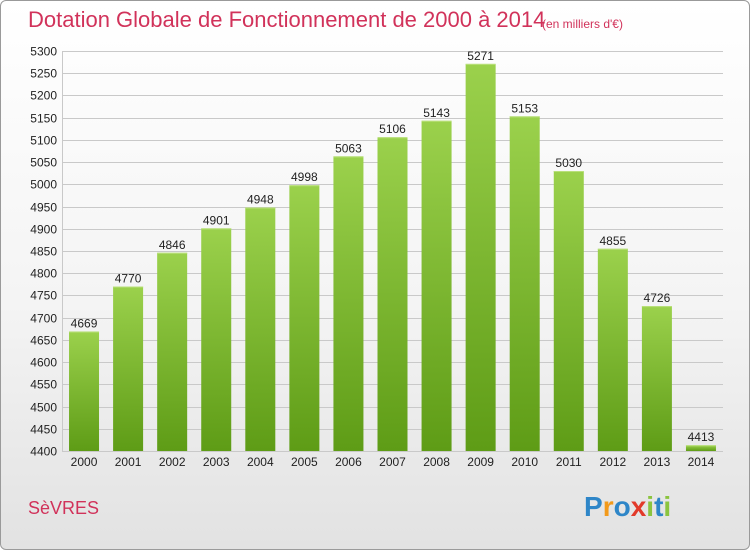  I want to click on data-label: 4846, so click(172, 245).